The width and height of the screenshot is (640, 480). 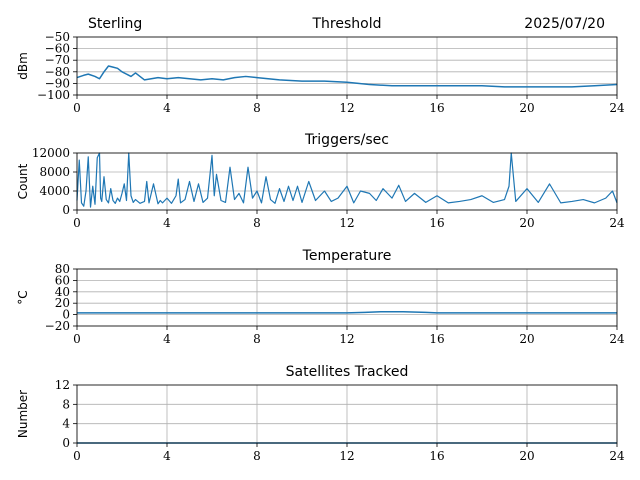 What do you see at coordinates (436, 339) in the screenshot?
I see `chart-2-x-tick-label-4: 16` at bounding box center [436, 339].